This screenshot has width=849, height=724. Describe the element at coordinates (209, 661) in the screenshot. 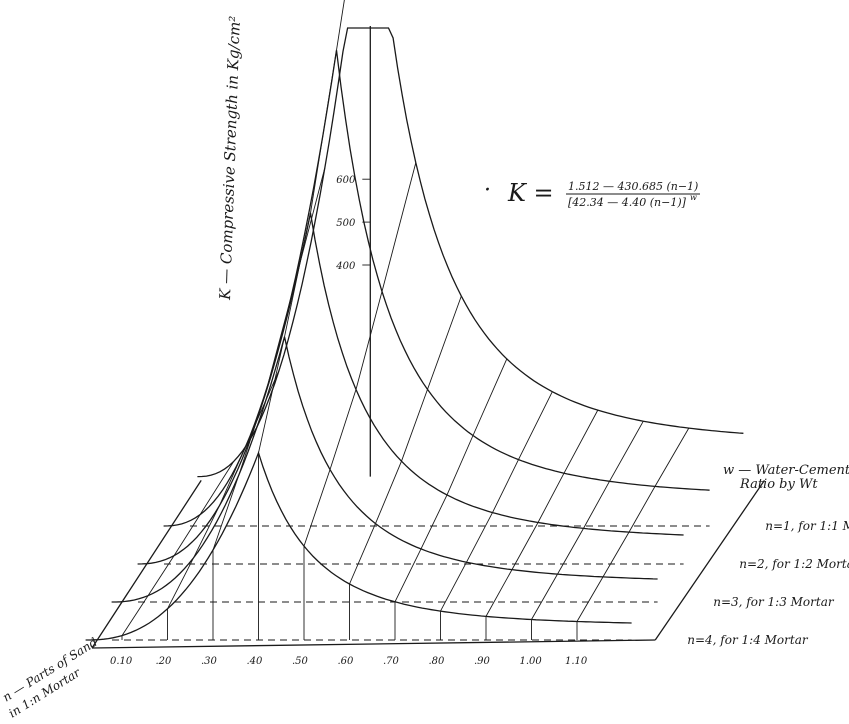

I see `x-tick-label: .30` at that location.